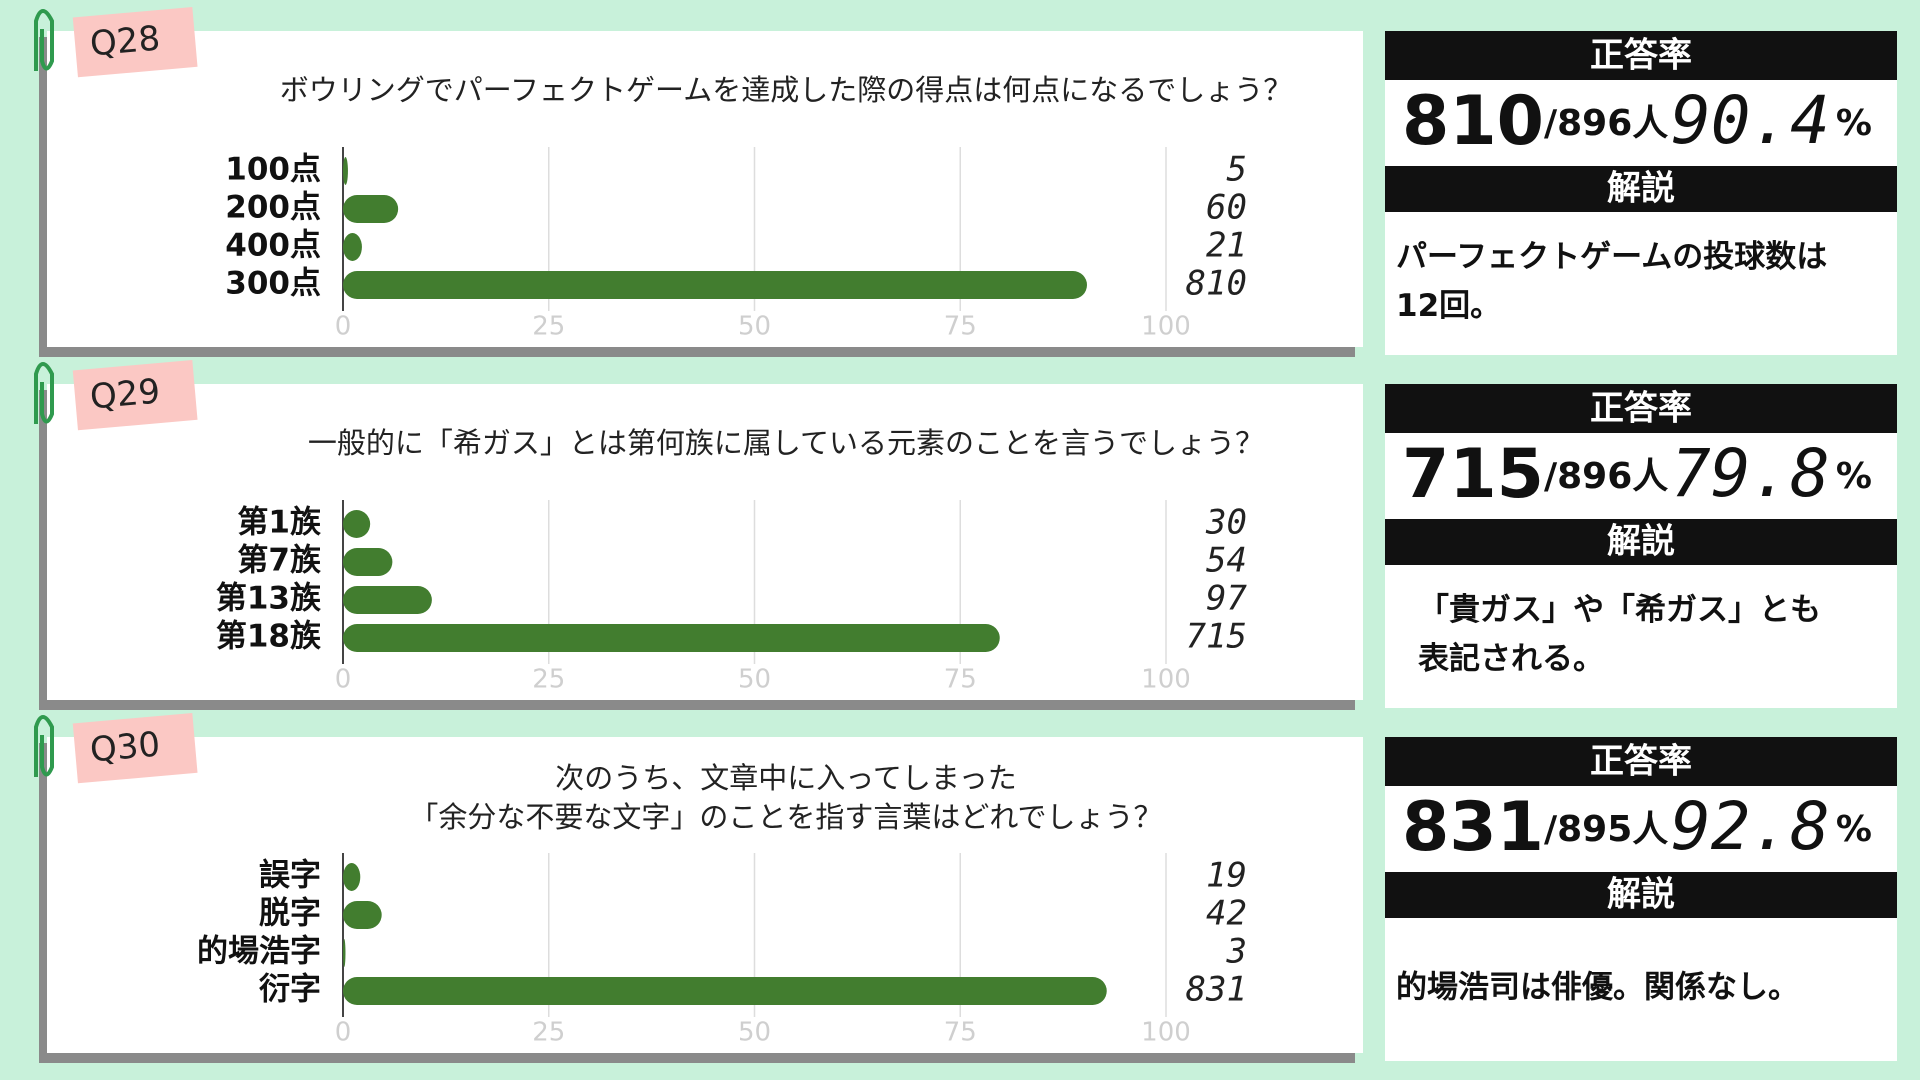  What do you see at coordinates (1473, 474) in the screenshot?
I see `correct-count: 715` at bounding box center [1473, 474].